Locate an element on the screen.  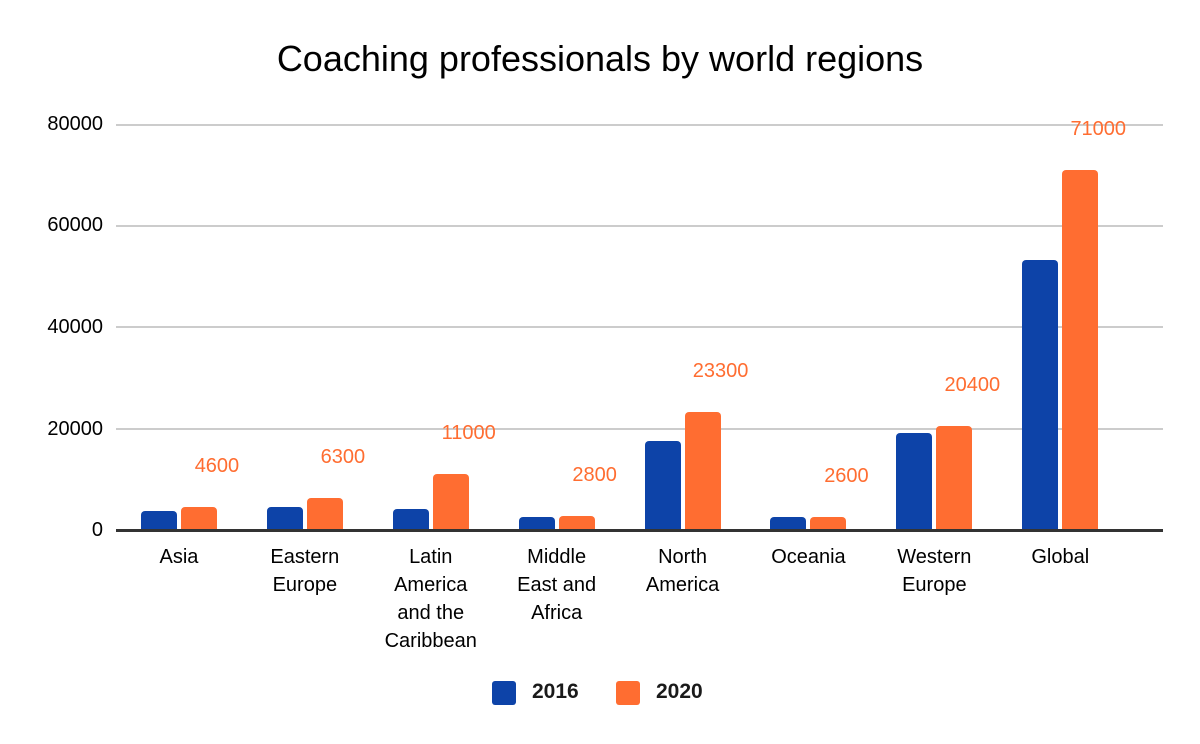
data-label-2020: 11000 is located at coordinates (468, 433).